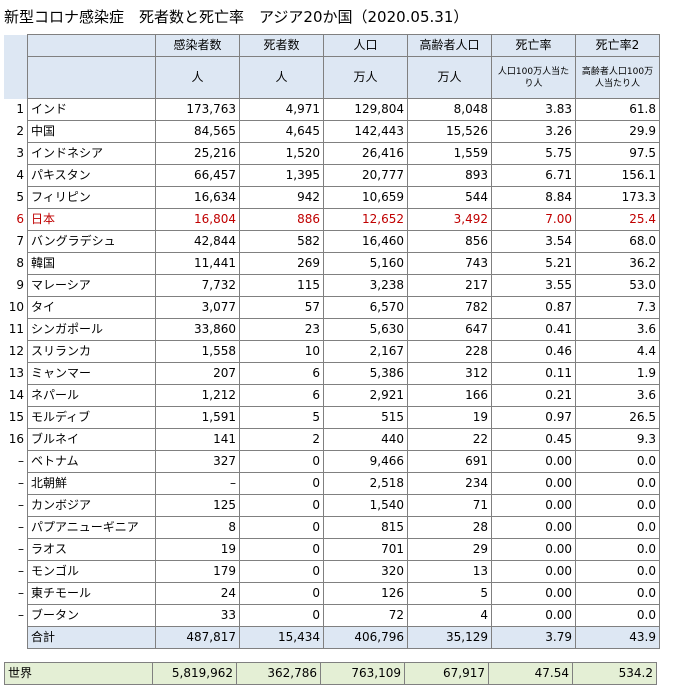 Image resolution: width=683 pixels, height=689 pixels. I want to click on country-name: ブルネイ, so click(91, 439).